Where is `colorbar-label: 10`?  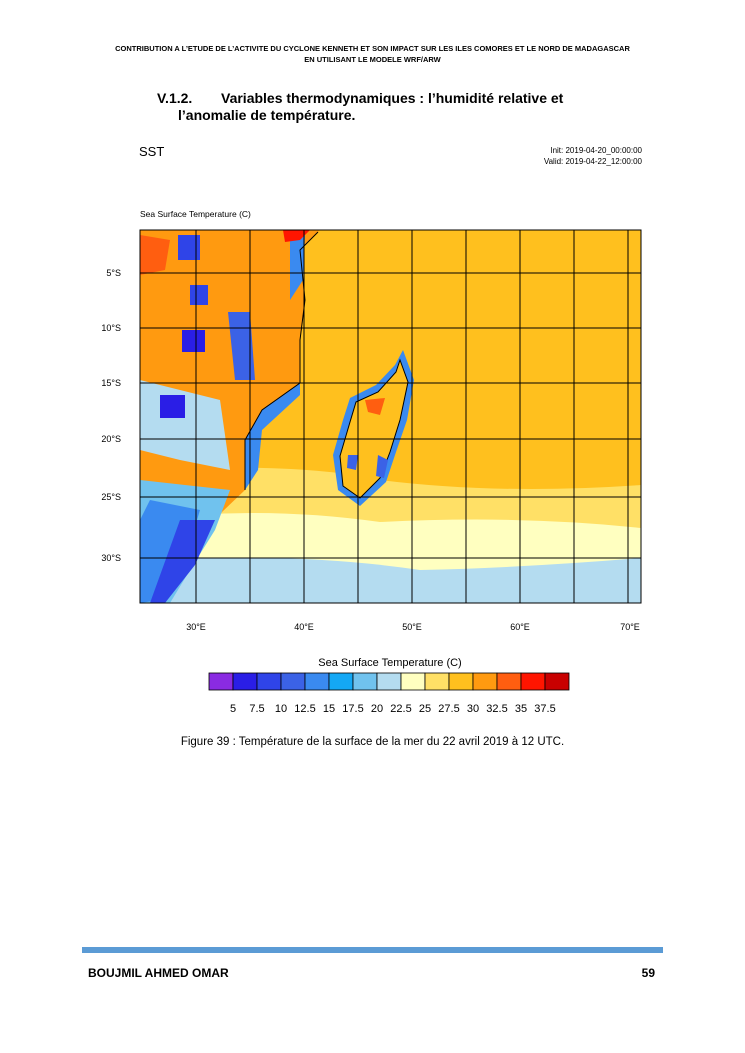
colorbar-label: 10 is located at coordinates (281, 709).